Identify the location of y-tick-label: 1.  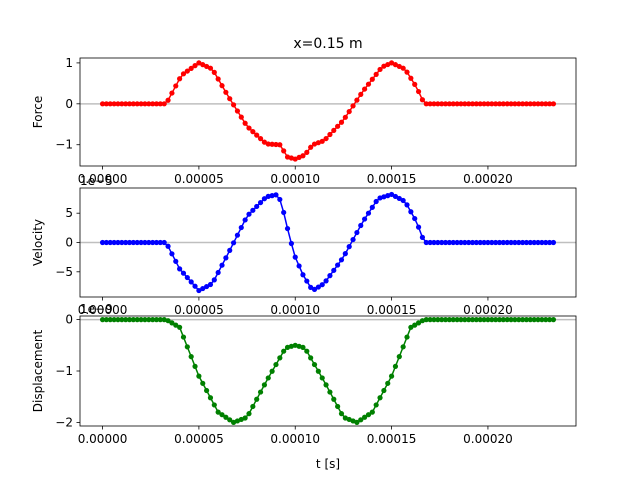
(69, 63).